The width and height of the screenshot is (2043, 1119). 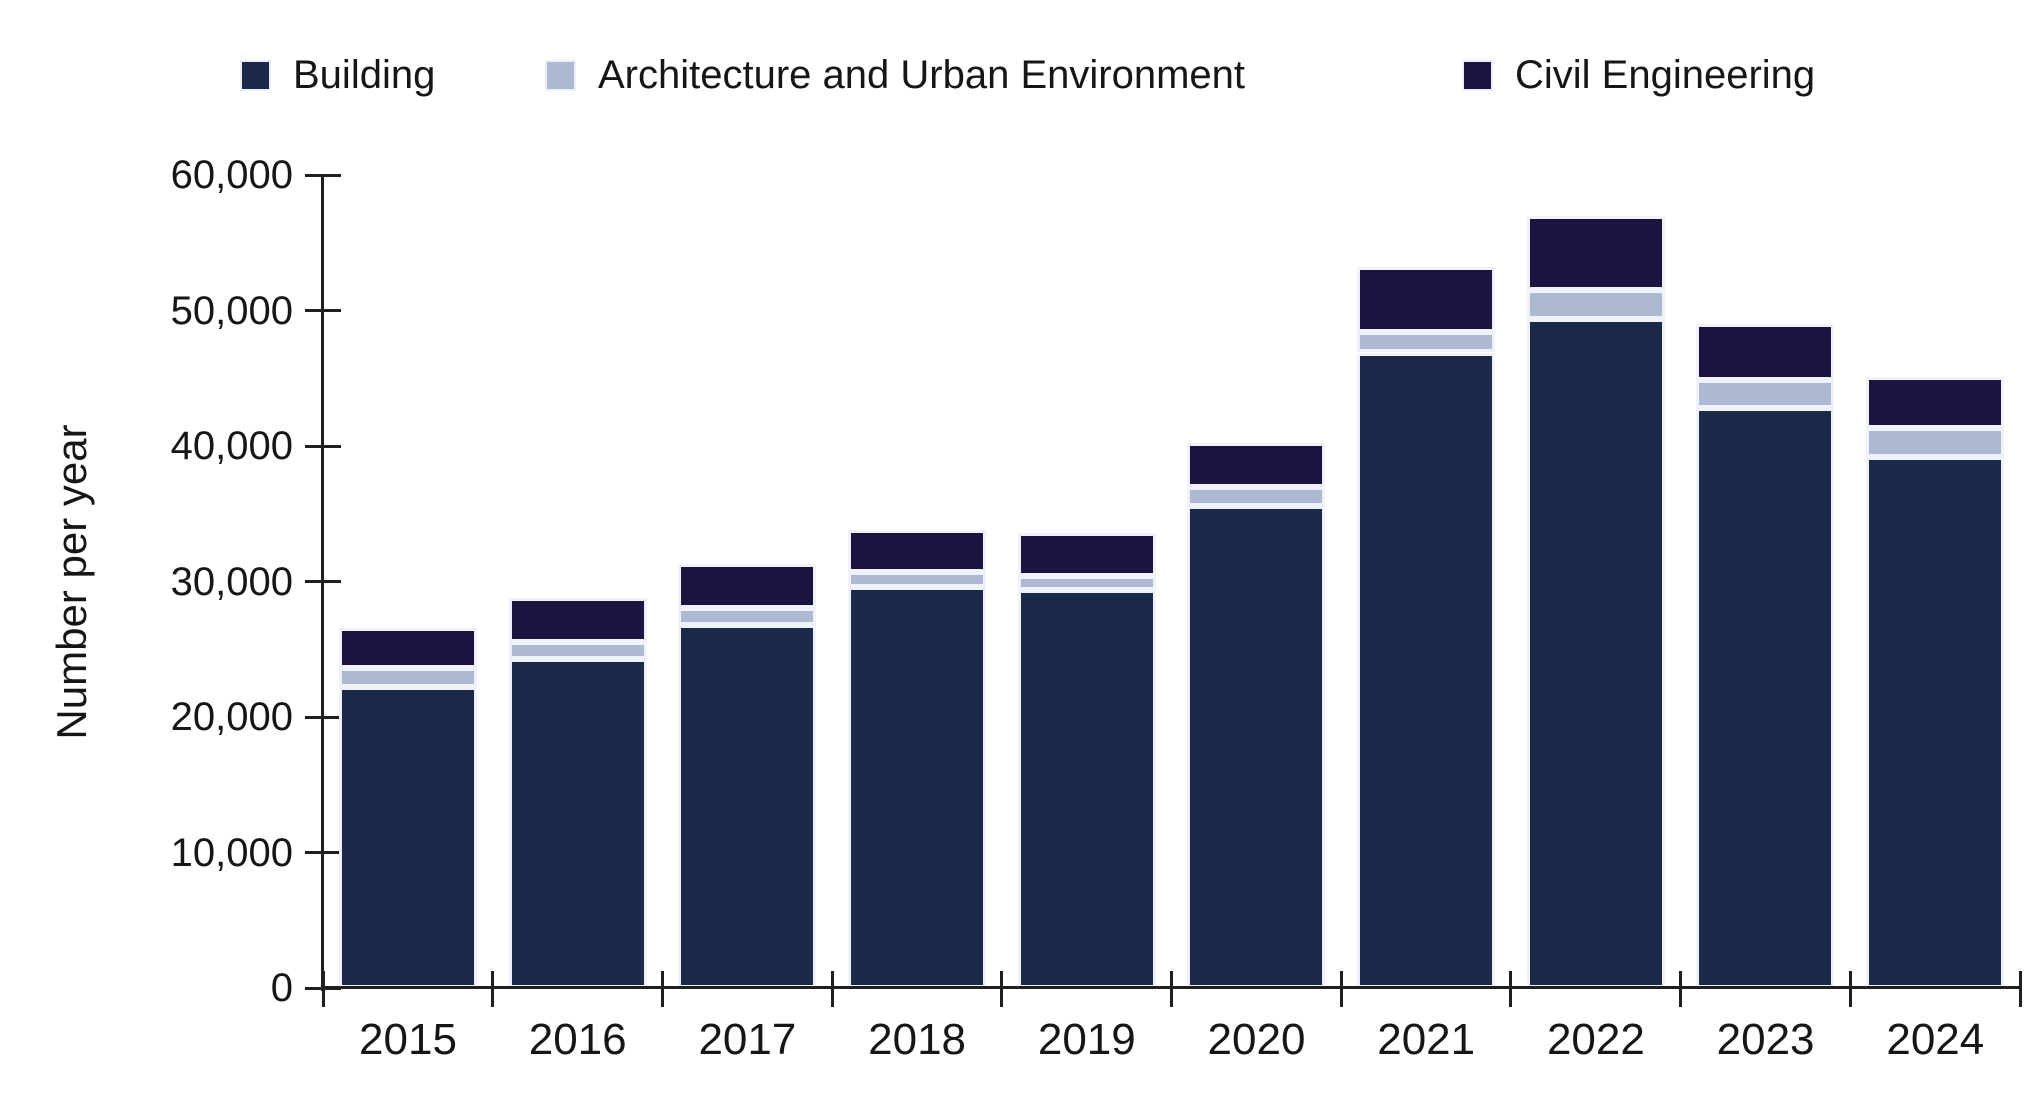 What do you see at coordinates (577, 823) in the screenshot?
I see `bar-segment-building-2016` at bounding box center [577, 823].